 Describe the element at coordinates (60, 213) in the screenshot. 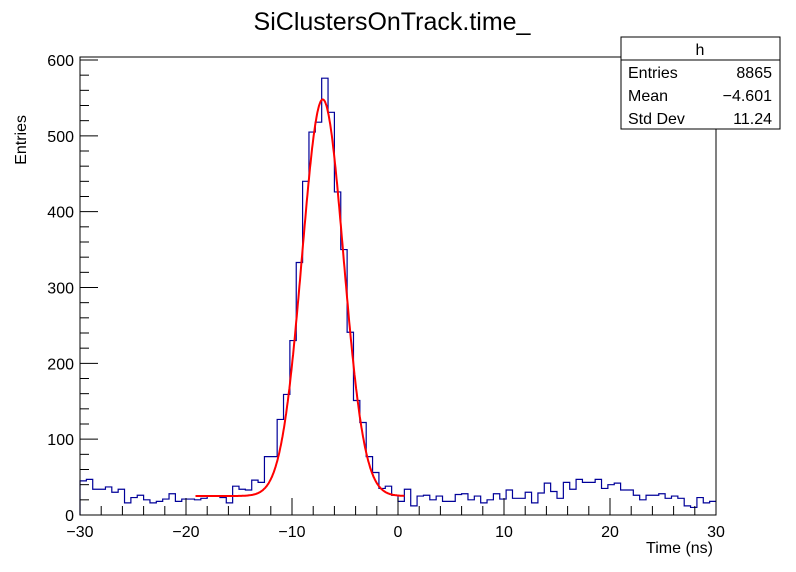

I see `y-tick-label: 400` at that location.